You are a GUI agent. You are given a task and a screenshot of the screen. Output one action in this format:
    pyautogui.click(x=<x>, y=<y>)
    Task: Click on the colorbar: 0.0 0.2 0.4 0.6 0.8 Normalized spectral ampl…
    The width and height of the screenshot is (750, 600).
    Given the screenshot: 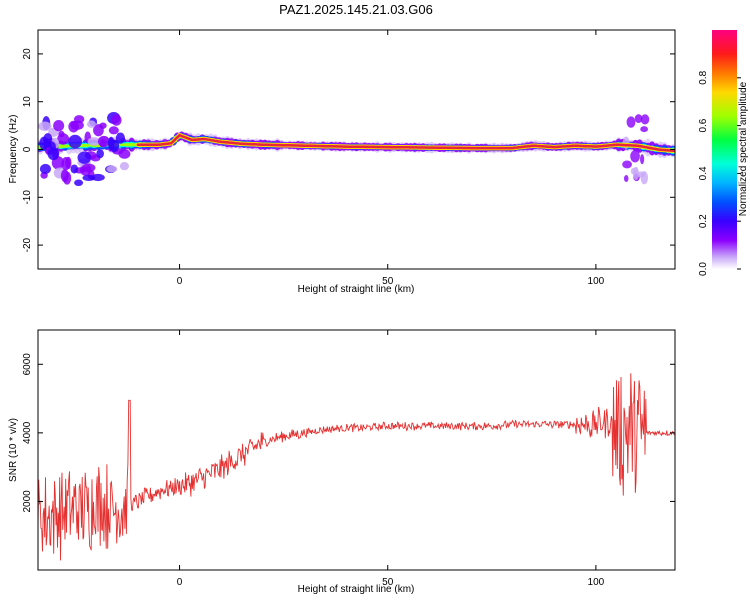 What is the action you would take?
    pyautogui.click(x=723, y=153)
    